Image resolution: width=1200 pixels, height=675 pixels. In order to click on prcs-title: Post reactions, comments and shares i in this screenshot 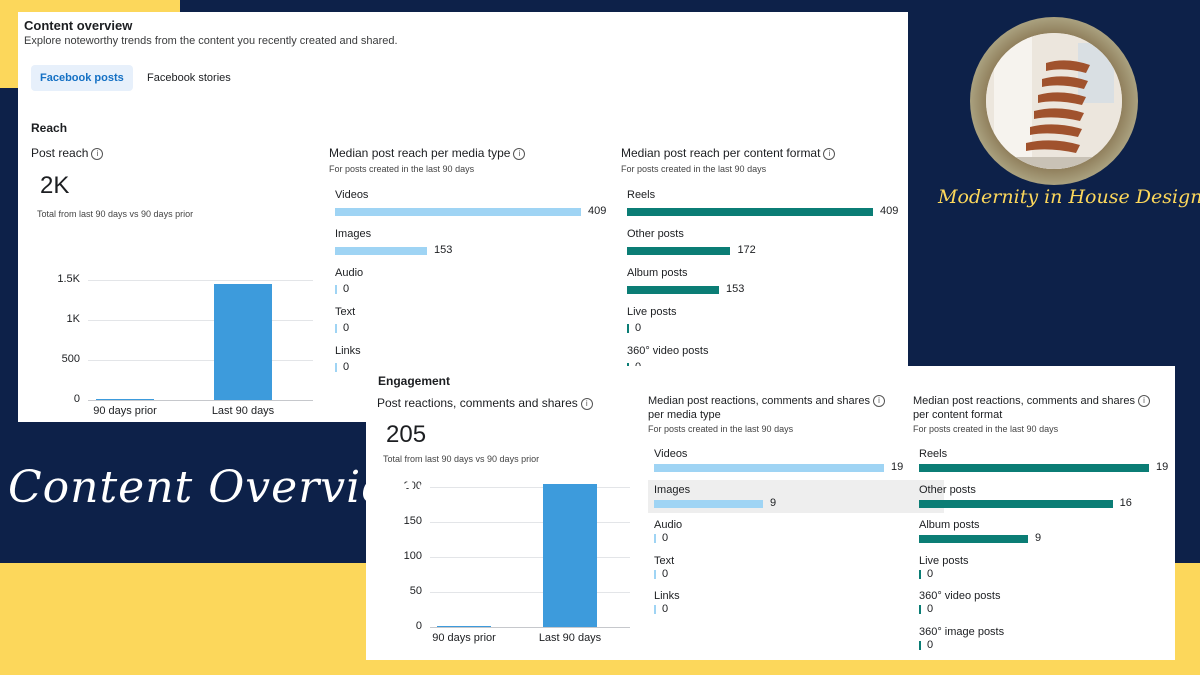, I will do `click(485, 403)`.